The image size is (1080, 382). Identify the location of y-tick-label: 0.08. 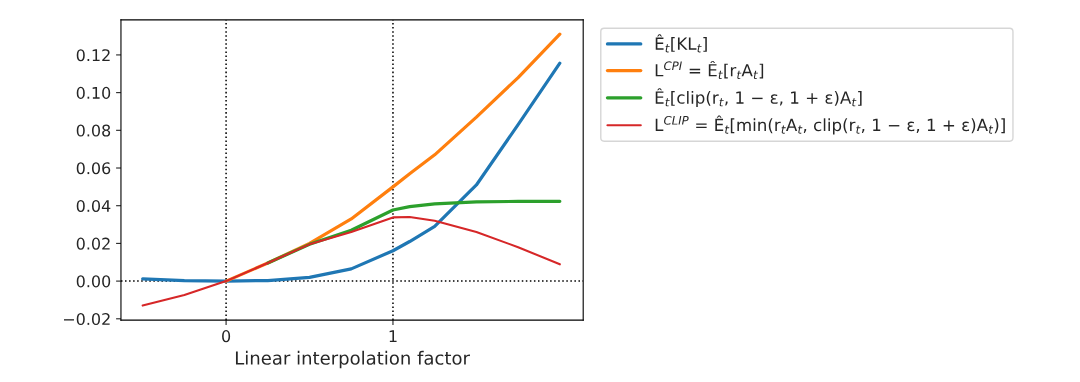
(93, 130).